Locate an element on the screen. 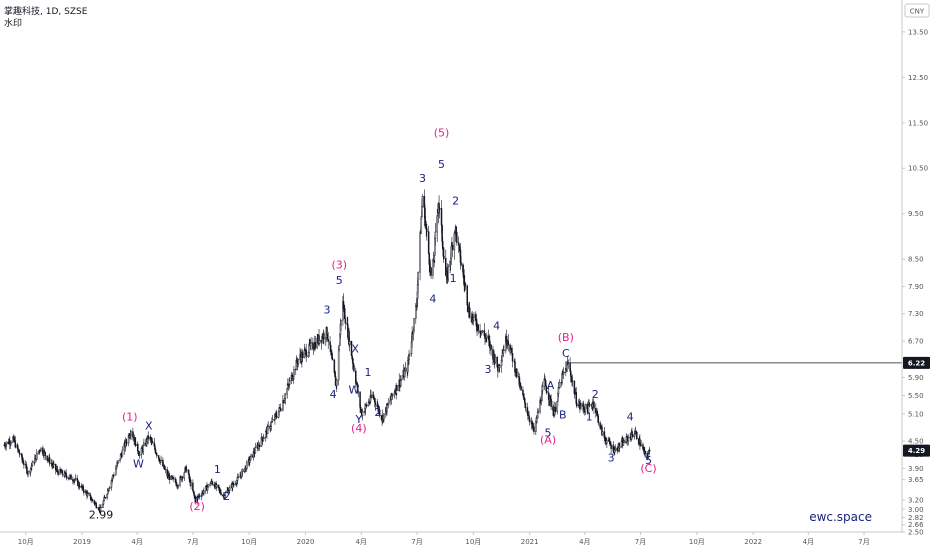 This screenshot has width=932, height=550. wave-label: W is located at coordinates (353, 389).